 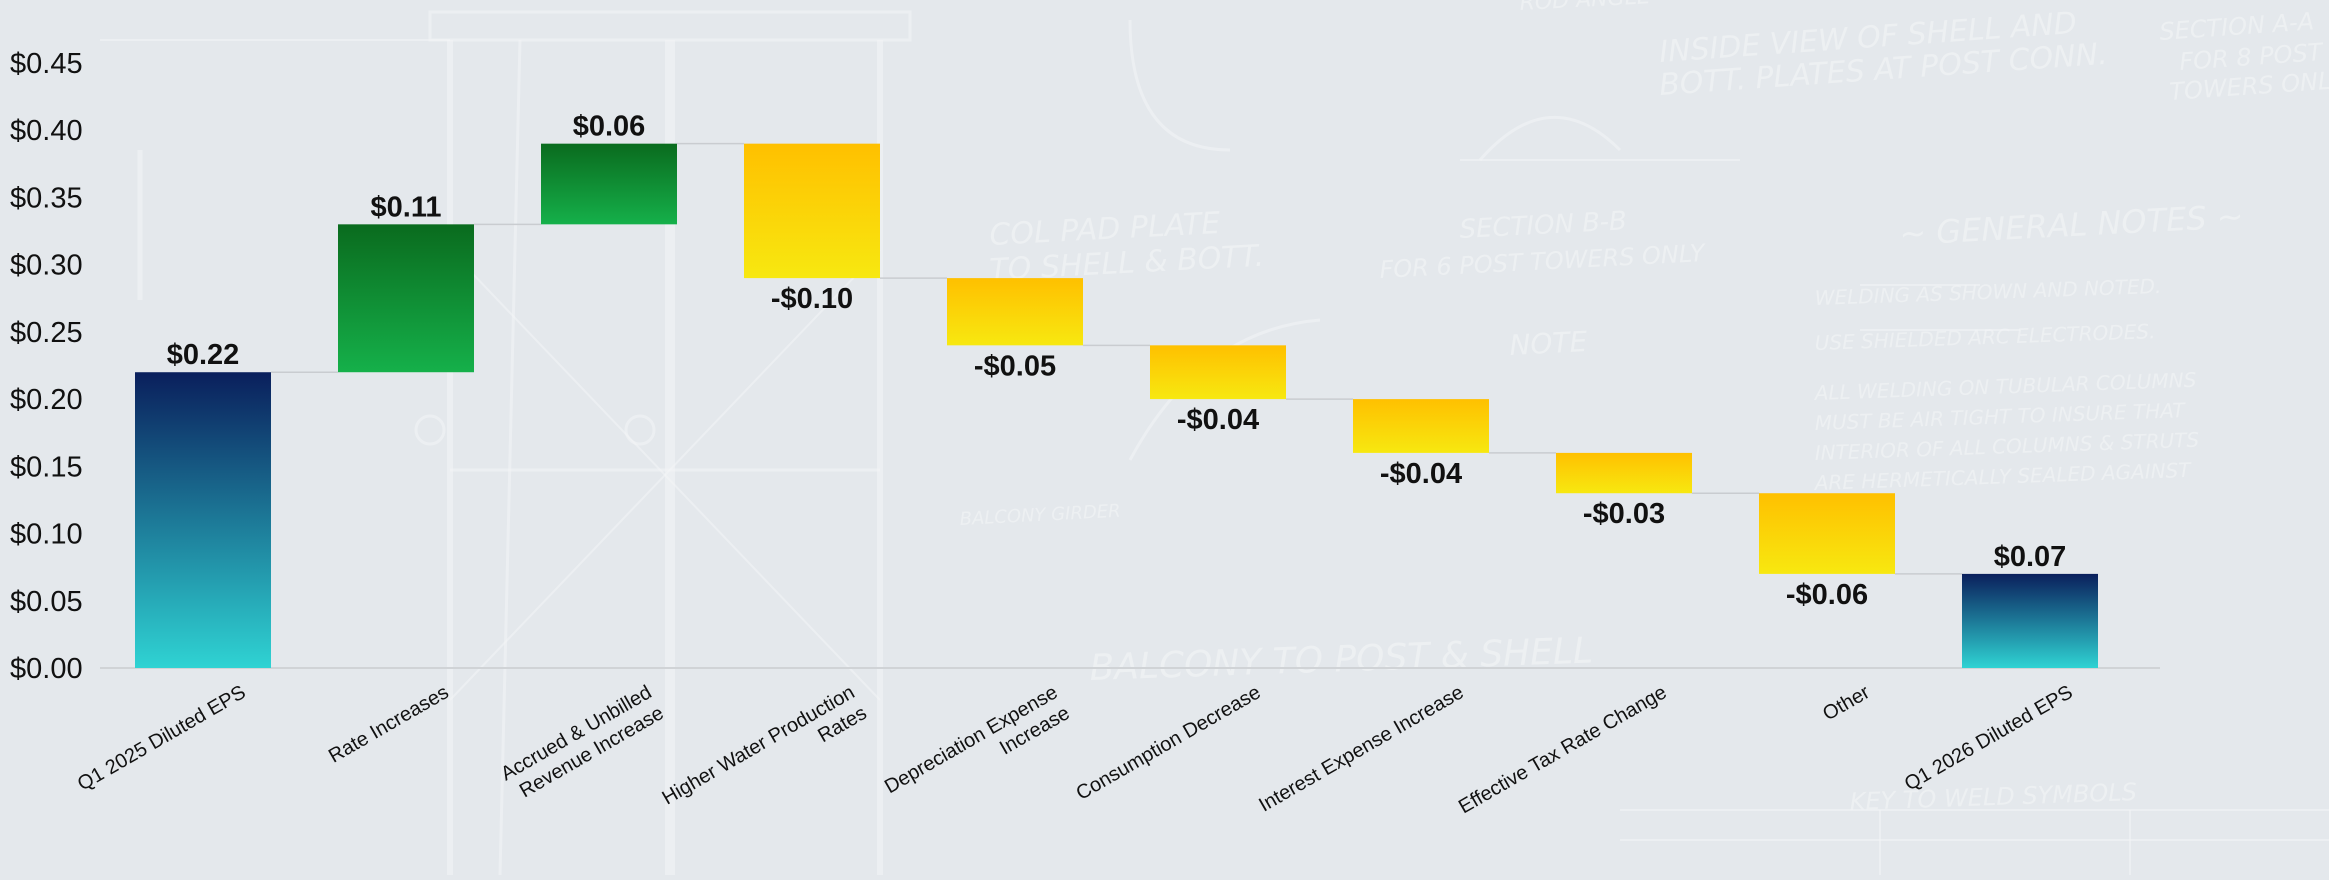 I want to click on y-tick-label: $0.00, so click(x=46, y=669).